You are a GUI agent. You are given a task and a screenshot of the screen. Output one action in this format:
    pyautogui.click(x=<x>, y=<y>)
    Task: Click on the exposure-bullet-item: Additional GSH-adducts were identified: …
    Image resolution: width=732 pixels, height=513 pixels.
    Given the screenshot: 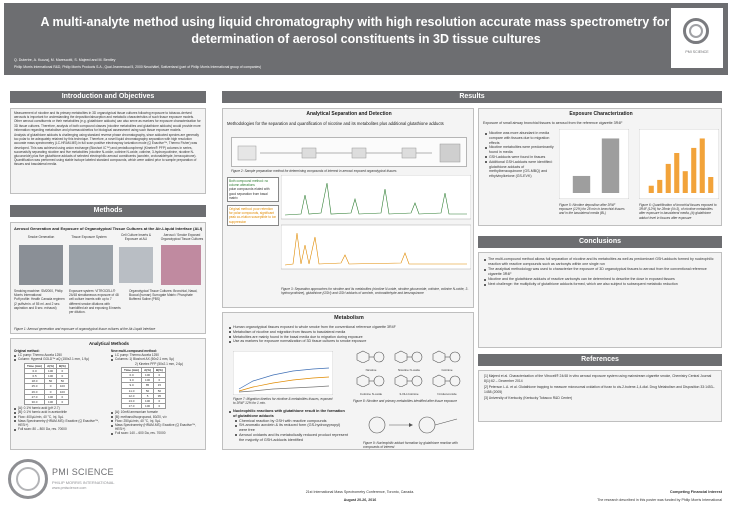 What is the action you would take?
    pyautogui.click(x=520, y=169)
    